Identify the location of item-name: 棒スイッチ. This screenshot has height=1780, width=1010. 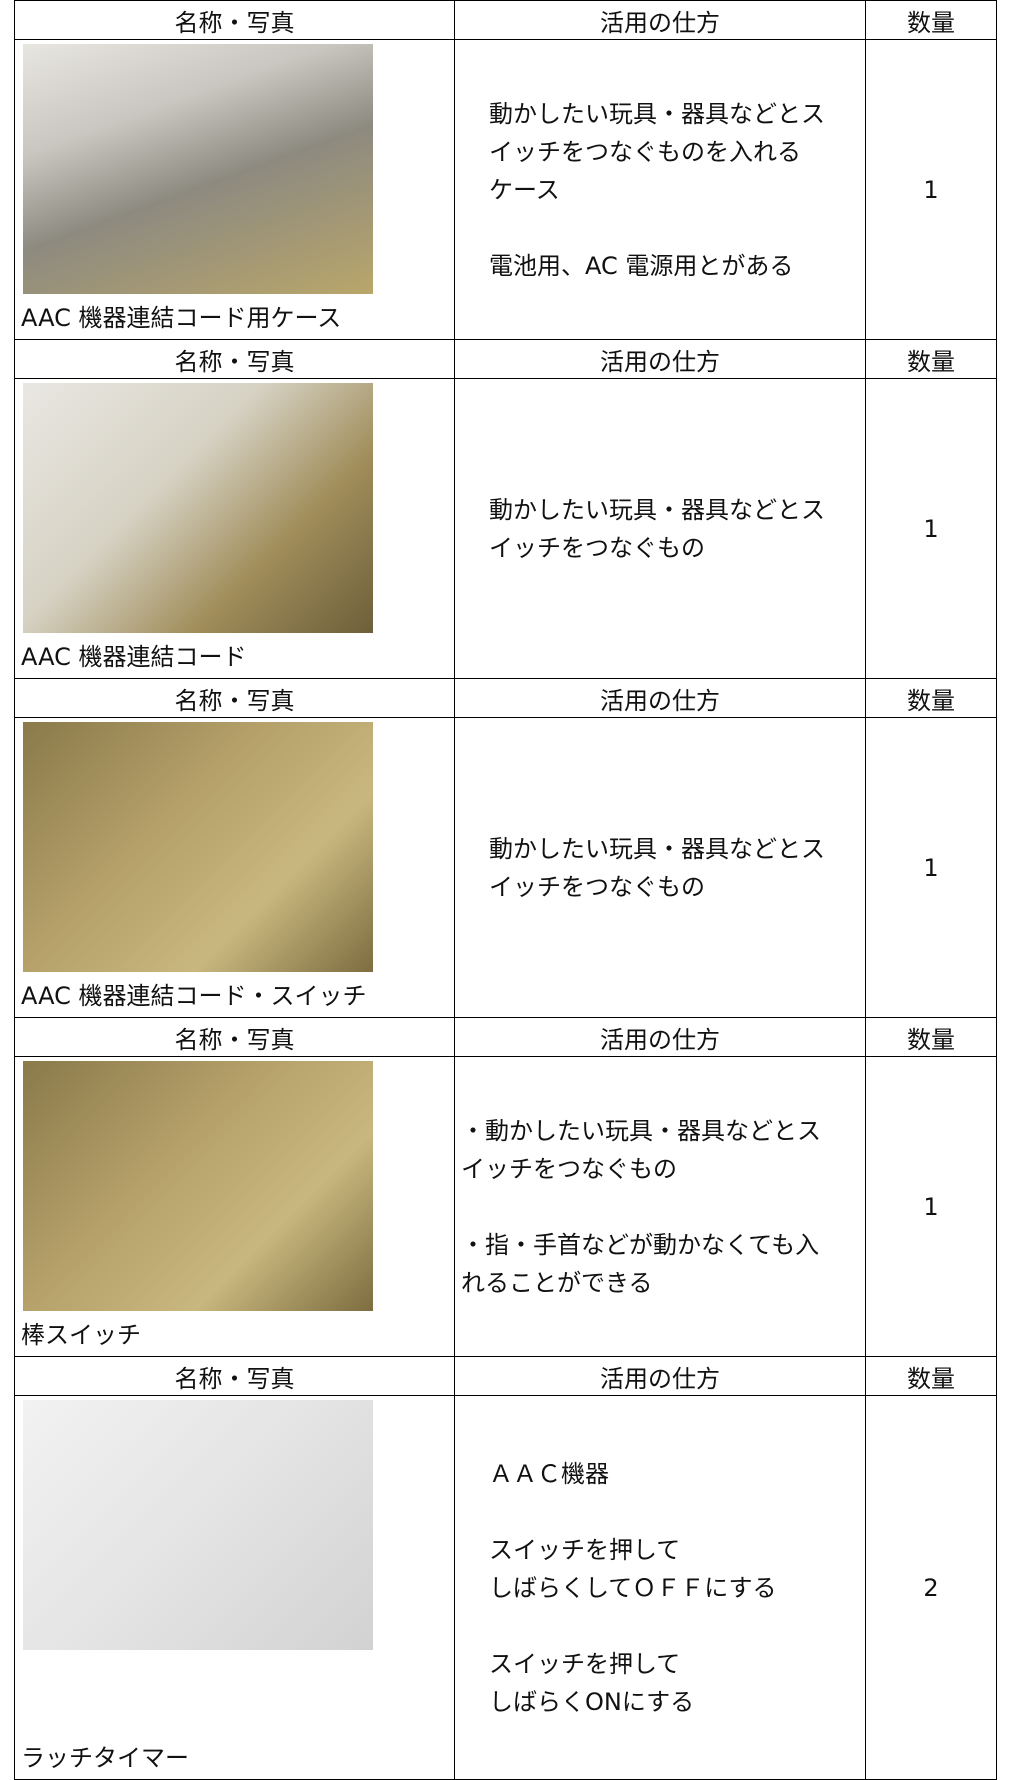
(81, 1335).